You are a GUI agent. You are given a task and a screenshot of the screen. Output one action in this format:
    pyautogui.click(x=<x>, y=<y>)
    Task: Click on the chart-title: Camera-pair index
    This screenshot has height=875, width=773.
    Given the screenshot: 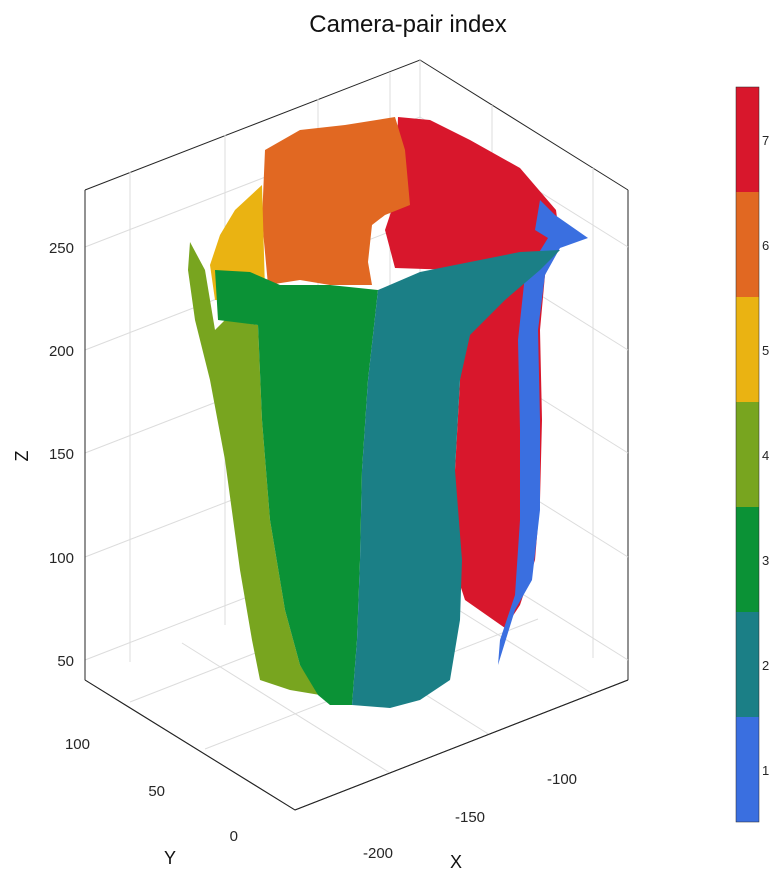 What is the action you would take?
    pyautogui.click(x=407, y=24)
    